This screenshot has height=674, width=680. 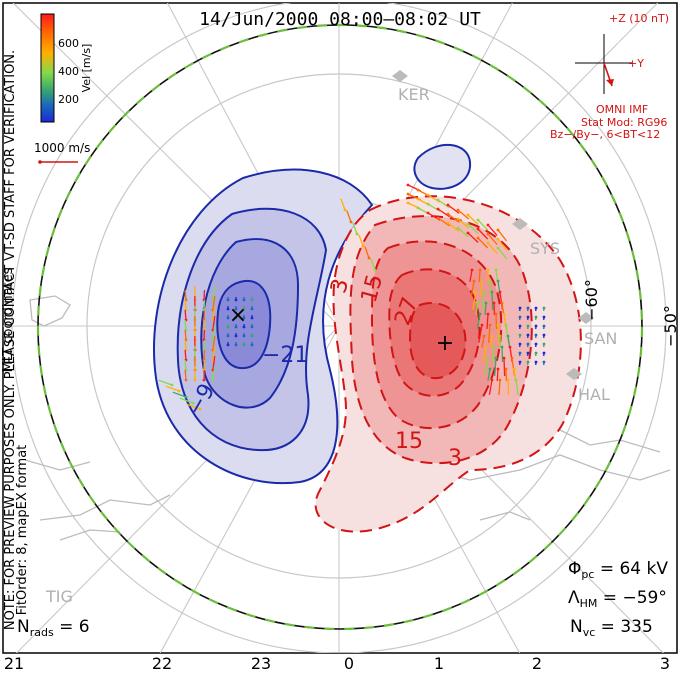 I want to click on station-hal-marker, so click(x=574, y=374).